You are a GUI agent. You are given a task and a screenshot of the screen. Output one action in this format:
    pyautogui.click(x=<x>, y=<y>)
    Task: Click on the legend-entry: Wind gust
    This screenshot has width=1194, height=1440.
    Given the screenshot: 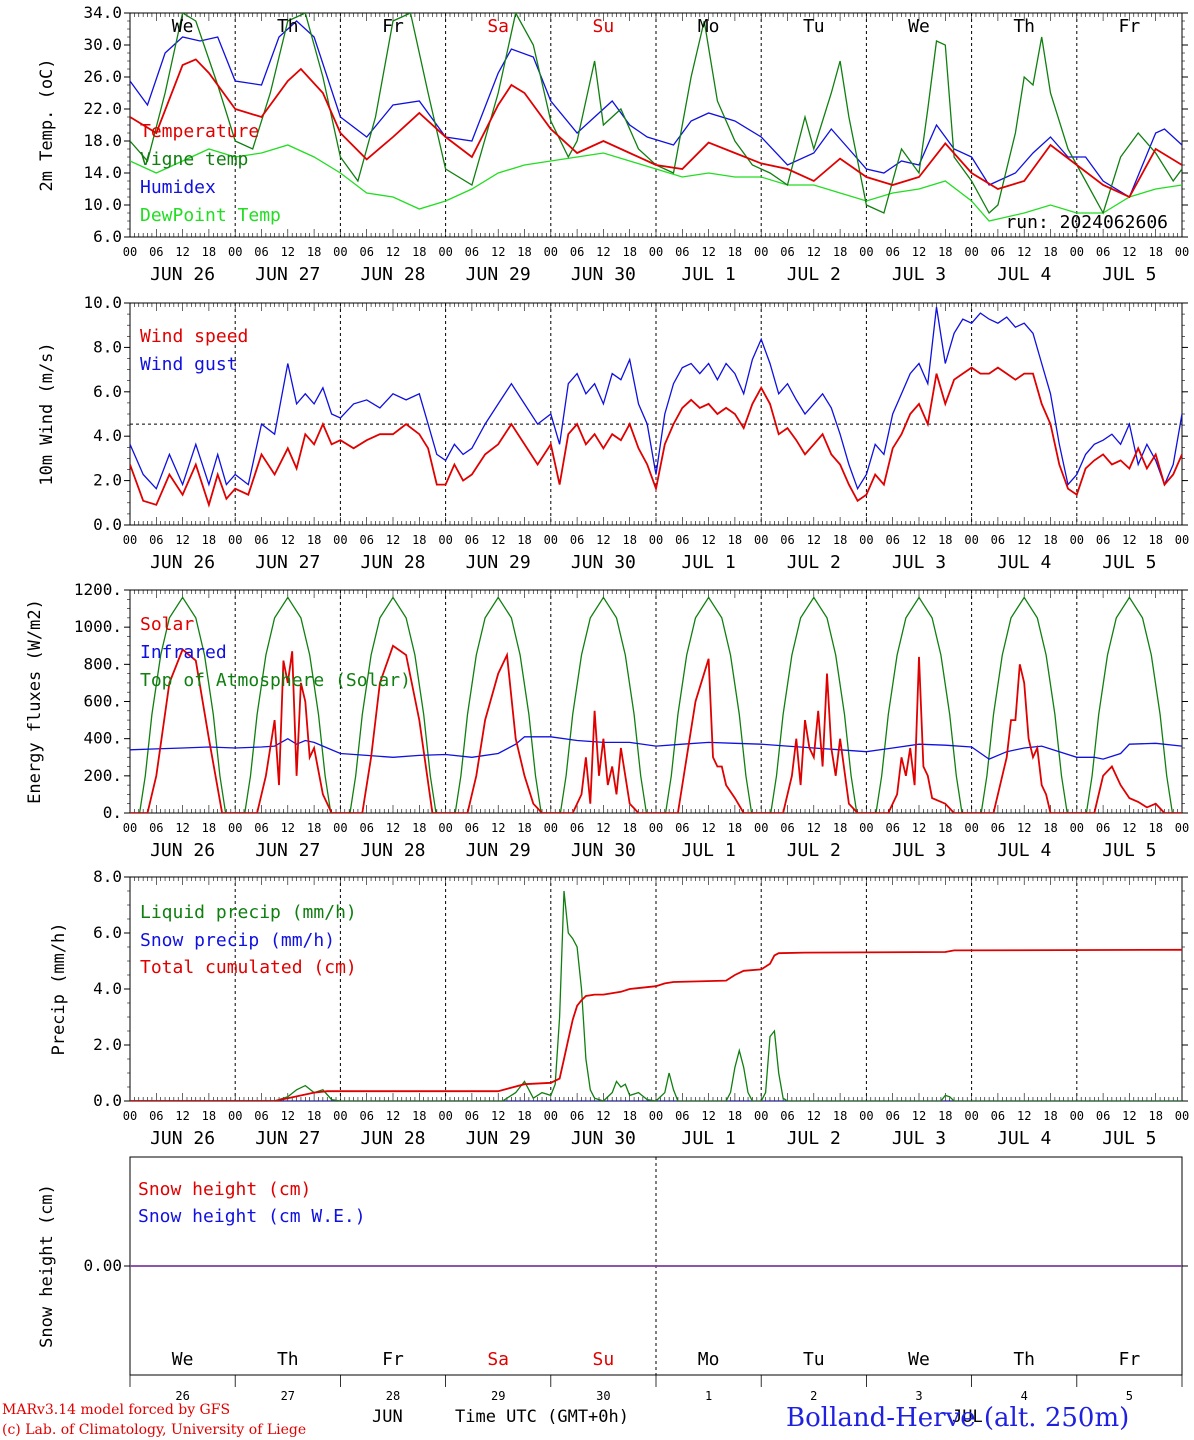 What is the action you would take?
    pyautogui.click(x=189, y=364)
    